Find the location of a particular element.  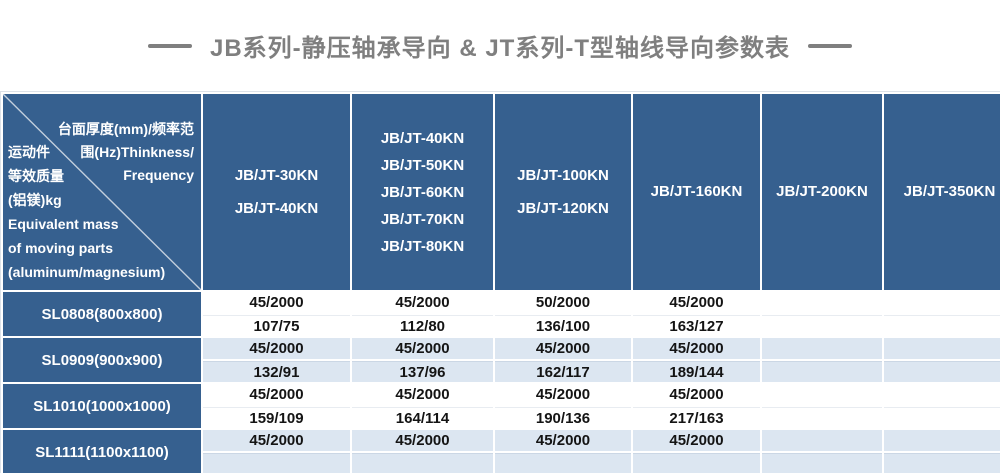

model-label: JB/JT-70KN is located at coordinates (422, 219).